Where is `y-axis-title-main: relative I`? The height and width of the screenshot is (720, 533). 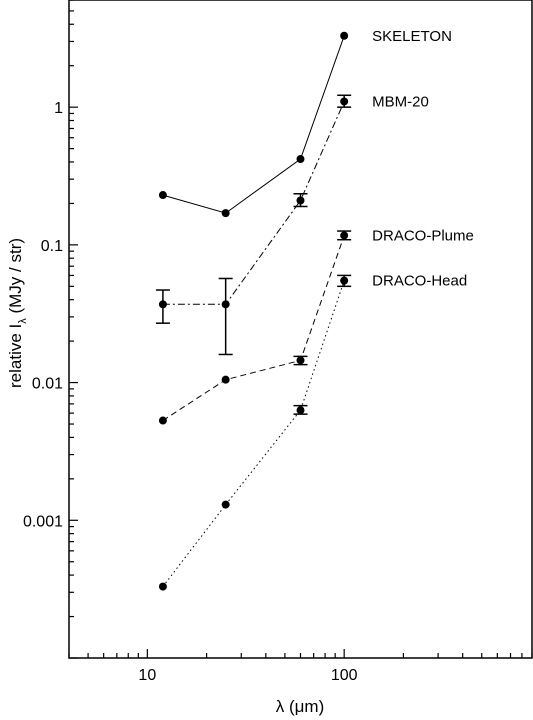 y-axis-title-main: relative I is located at coordinates (15, 356).